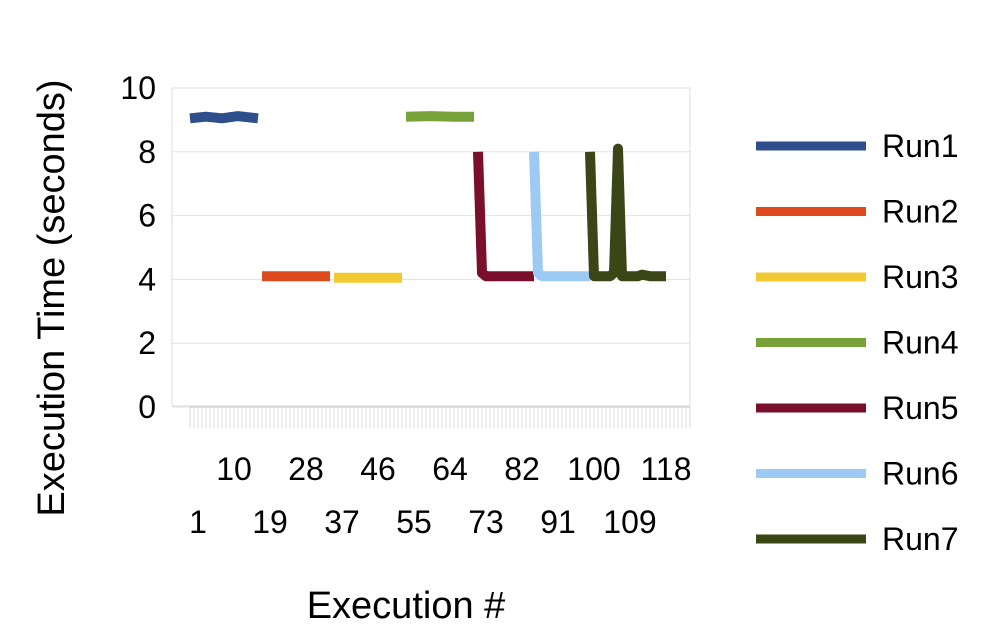 This screenshot has width=1001, height=642. I want to click on x-tick-label: 64, so click(450, 469).